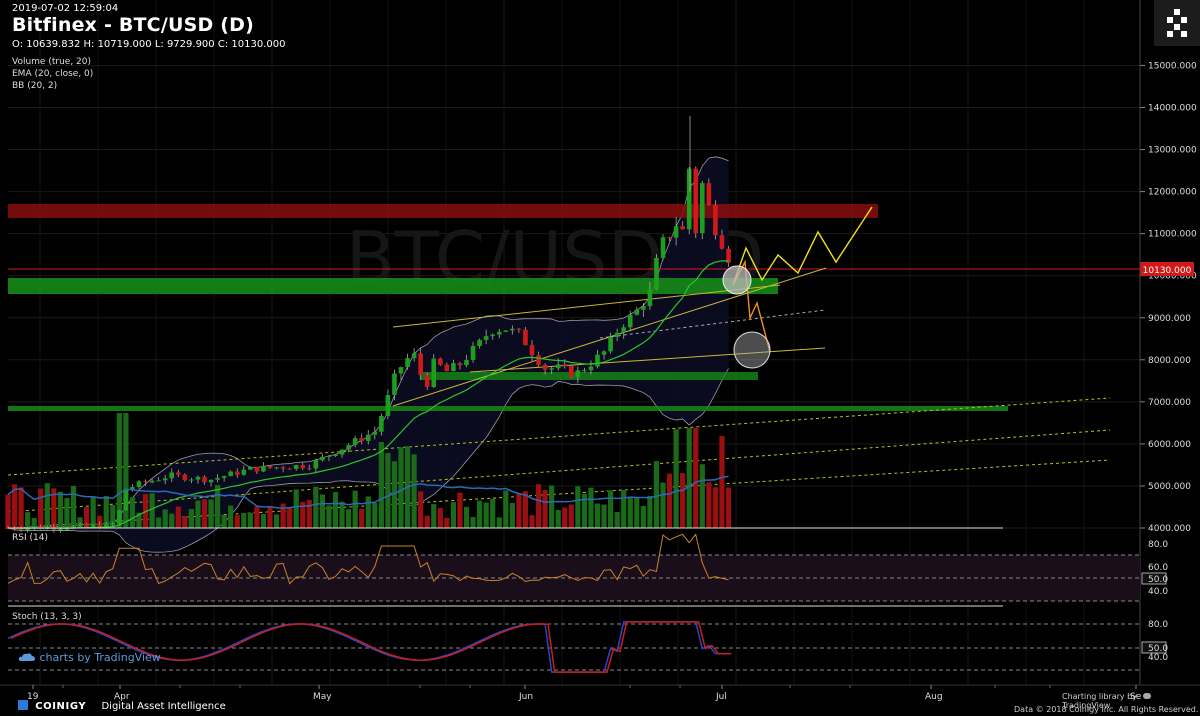  I want to click on indicator-bb: BB (20, 2), so click(35, 86).